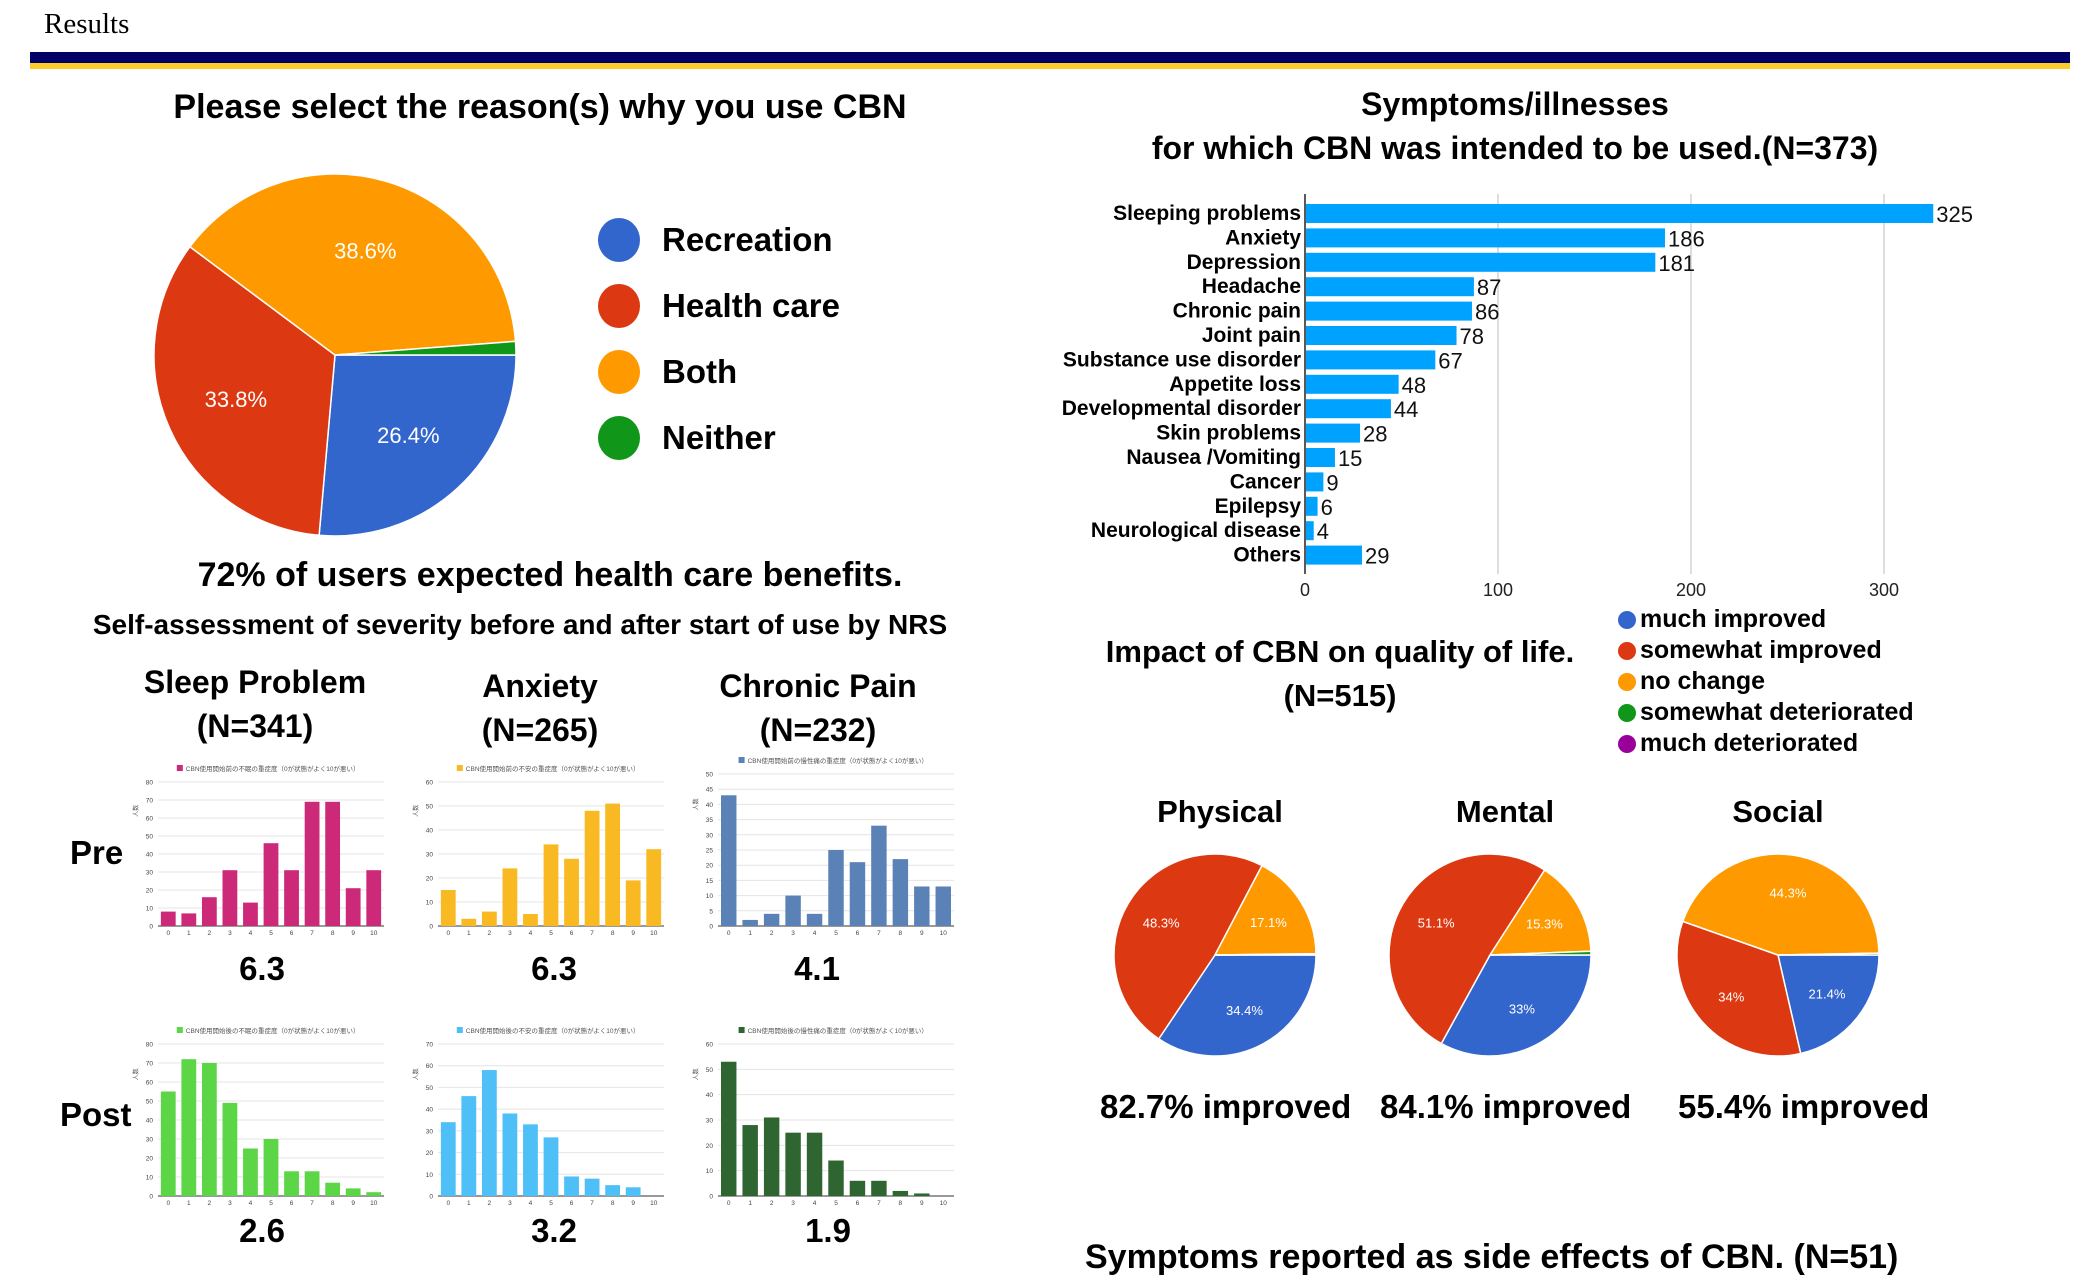 This screenshot has width=2100, height=1277. I want to click on improved-social: 55.4% improved, so click(1804, 1106).